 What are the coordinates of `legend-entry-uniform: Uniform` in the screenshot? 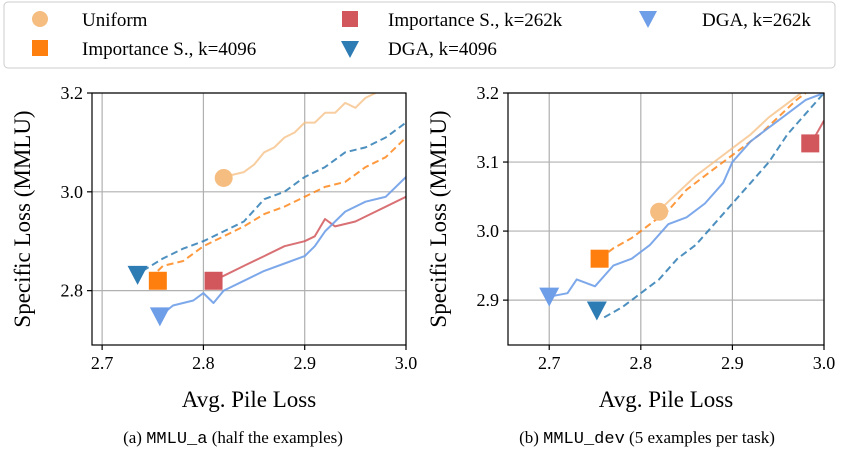 It's located at (90, 20).